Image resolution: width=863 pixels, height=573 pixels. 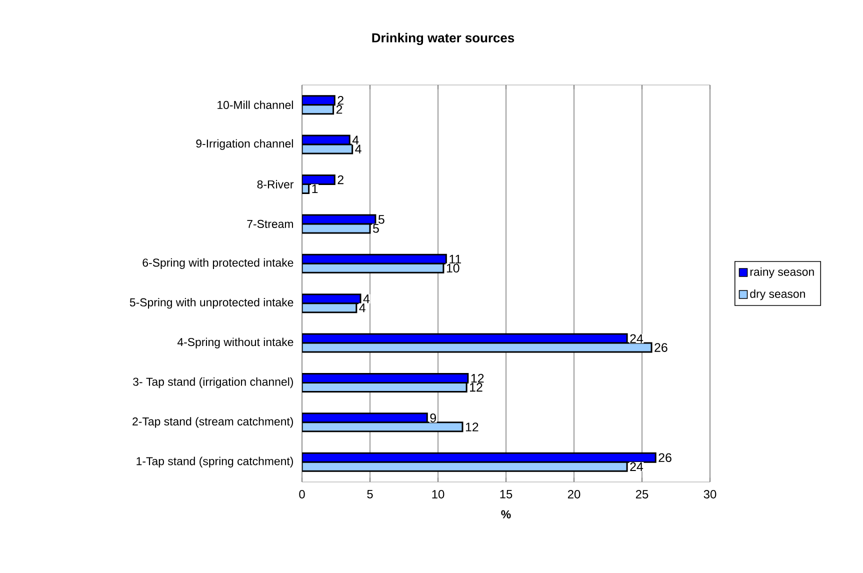 What do you see at coordinates (777, 294) in the screenshot?
I see `legend-label: dry season` at bounding box center [777, 294].